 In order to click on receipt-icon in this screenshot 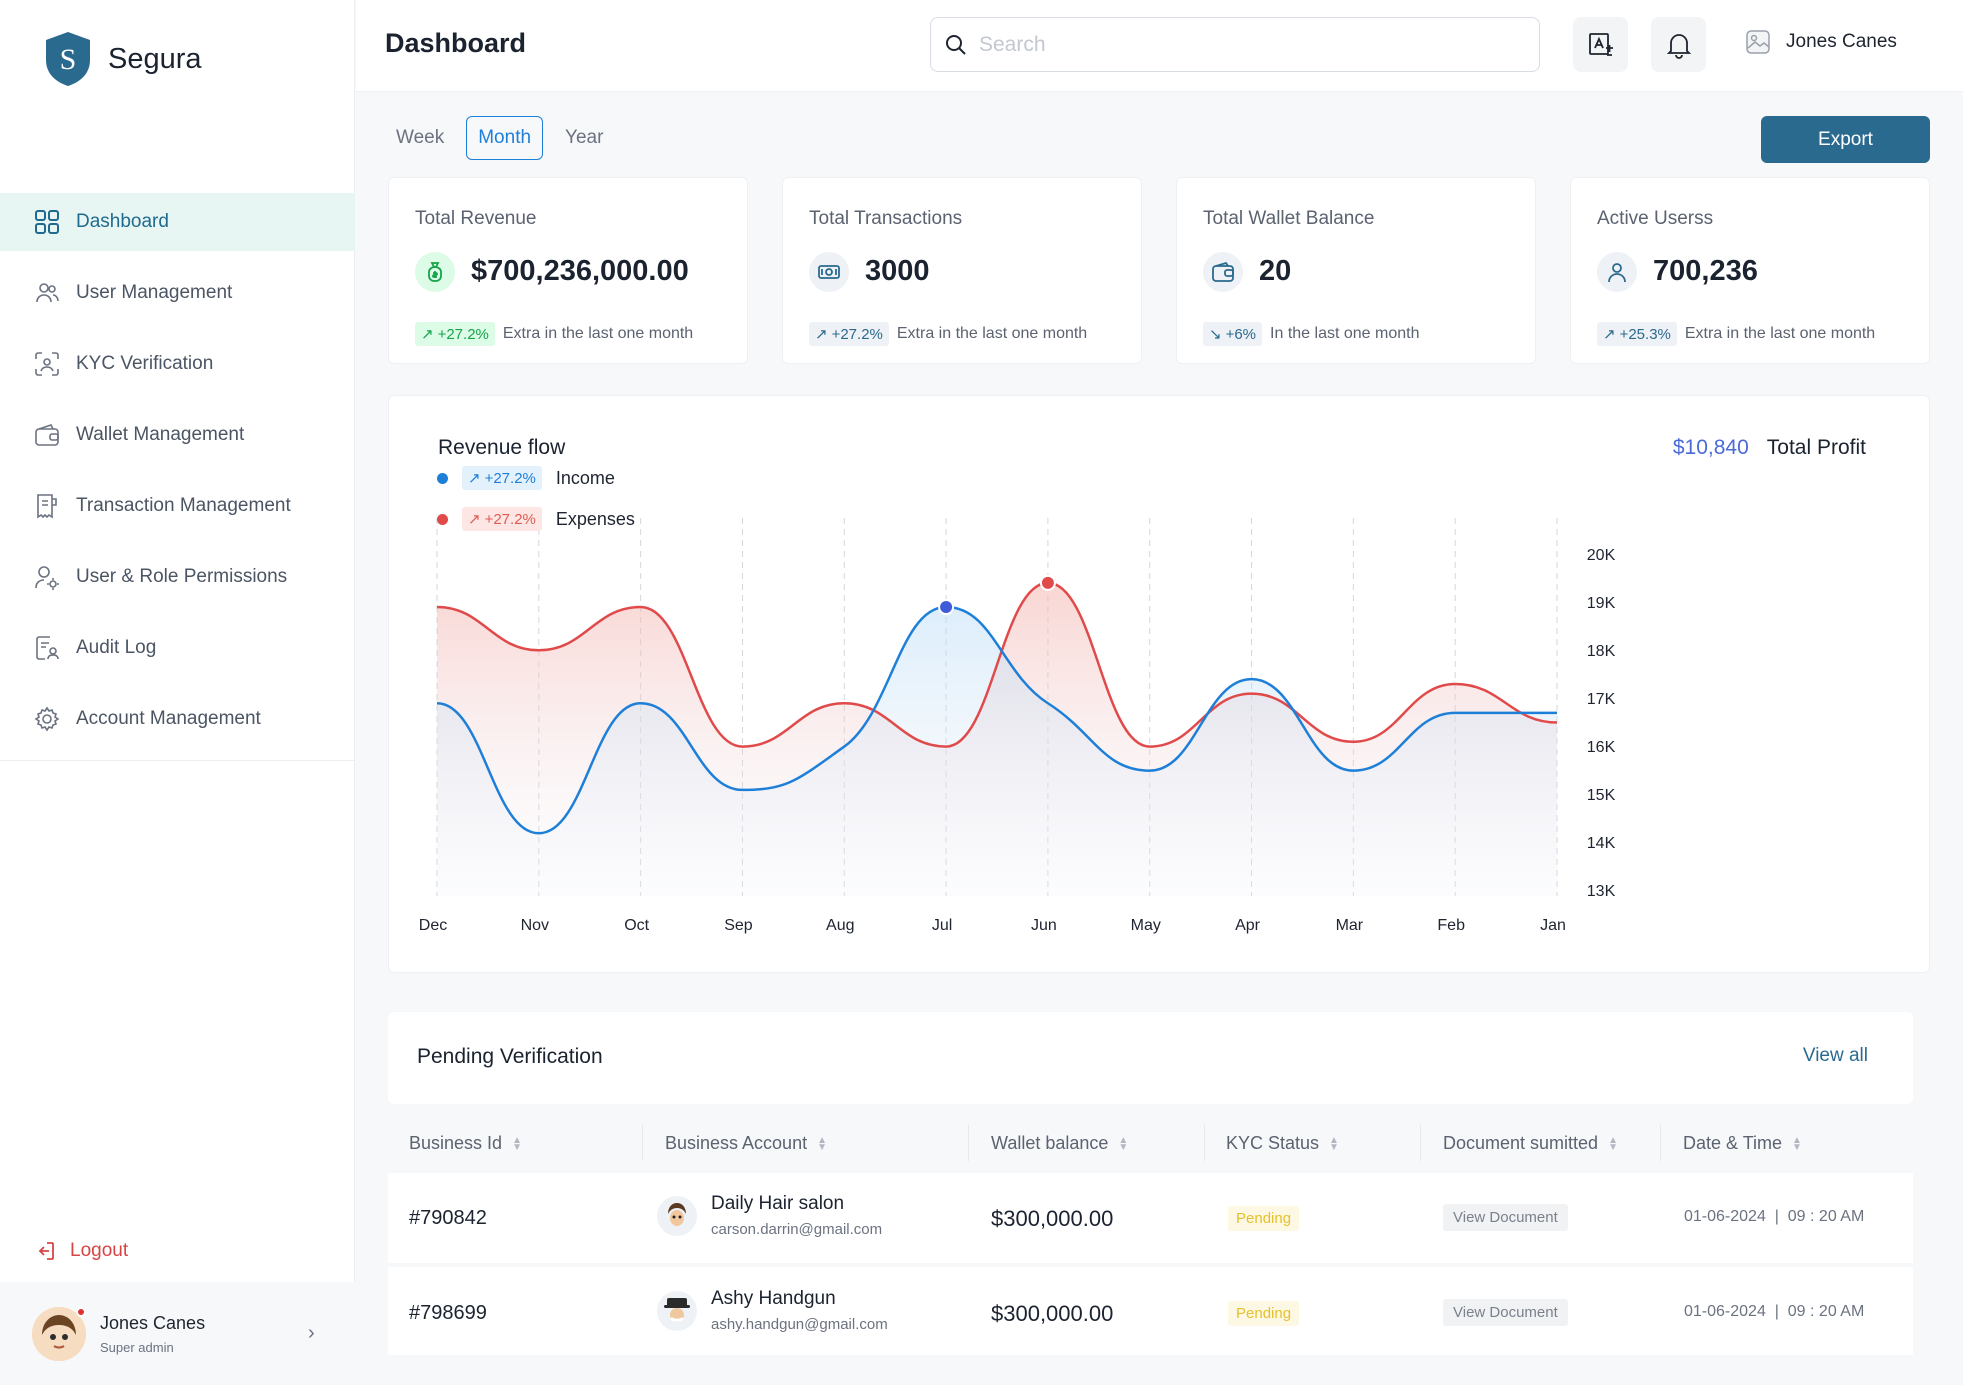, I will do `click(47, 506)`.